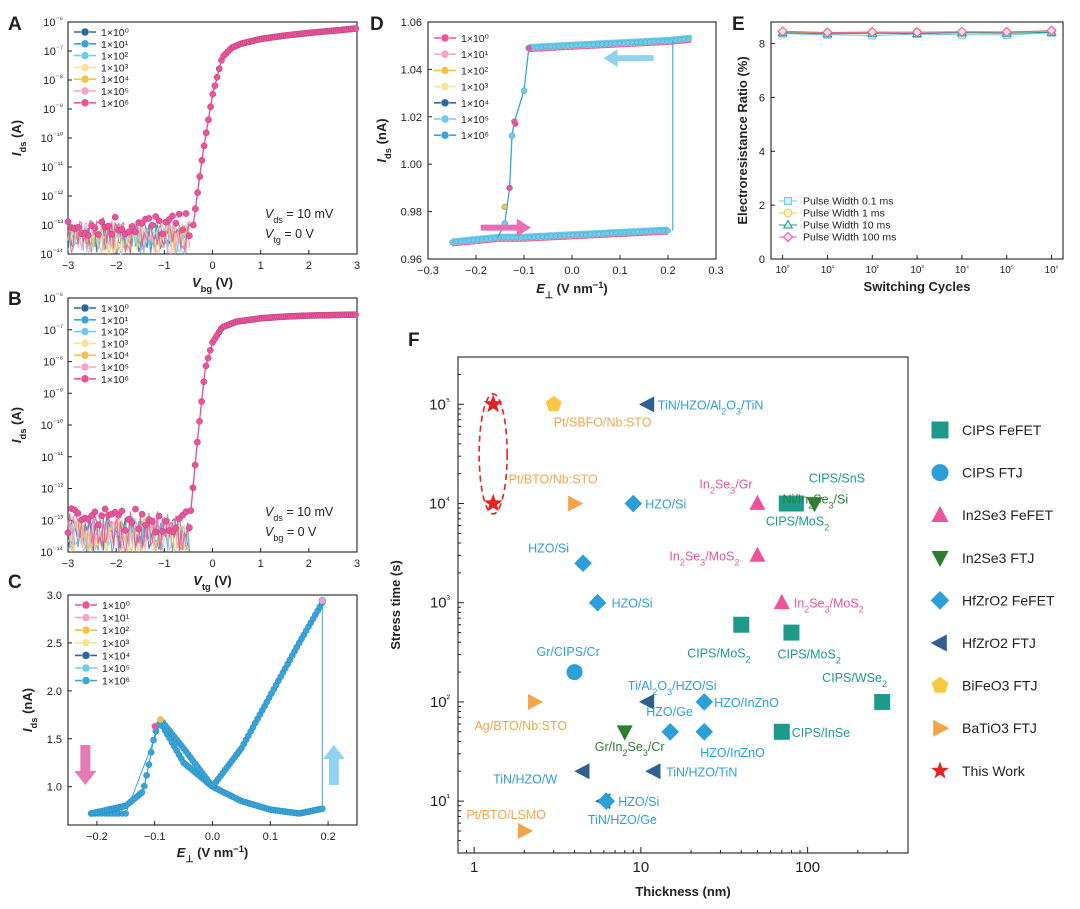  I want to click on x-tick-label: 1, so click(261, 564).